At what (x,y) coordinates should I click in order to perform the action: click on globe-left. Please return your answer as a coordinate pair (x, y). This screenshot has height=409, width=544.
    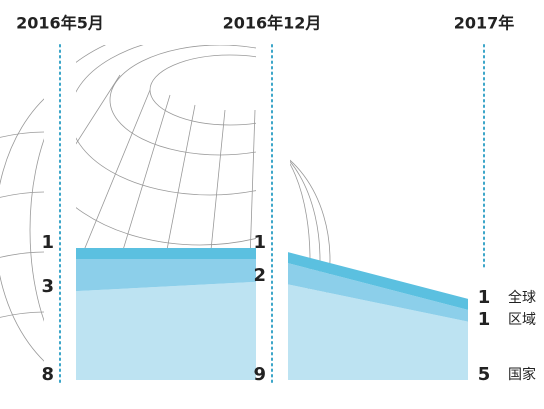
    Looking at the image, I should click on (22, 230).